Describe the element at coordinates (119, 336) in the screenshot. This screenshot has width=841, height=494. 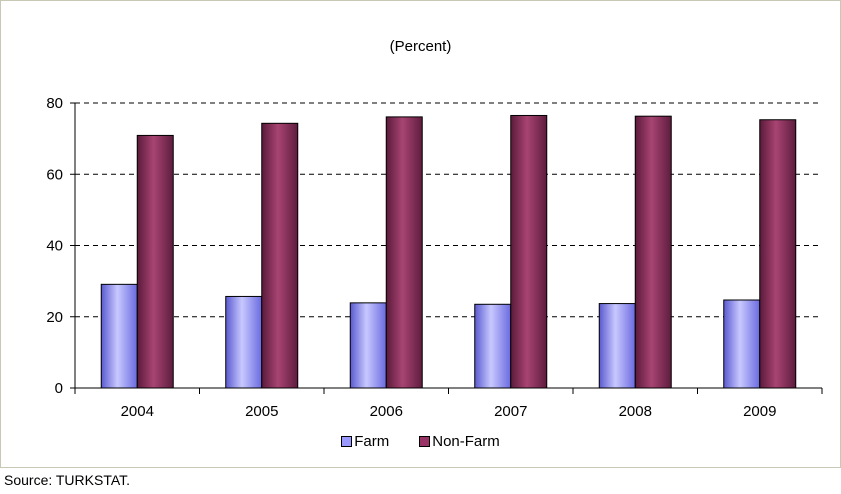
I see `bar-farm-2004` at that location.